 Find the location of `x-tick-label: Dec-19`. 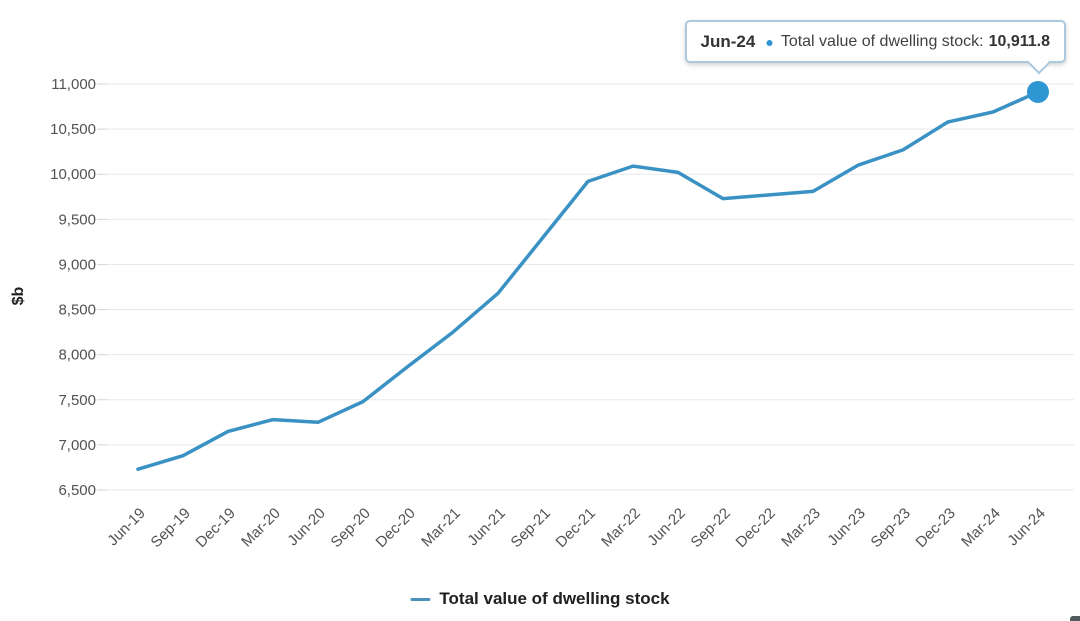

x-tick-label: Dec-19 is located at coordinates (216, 528).